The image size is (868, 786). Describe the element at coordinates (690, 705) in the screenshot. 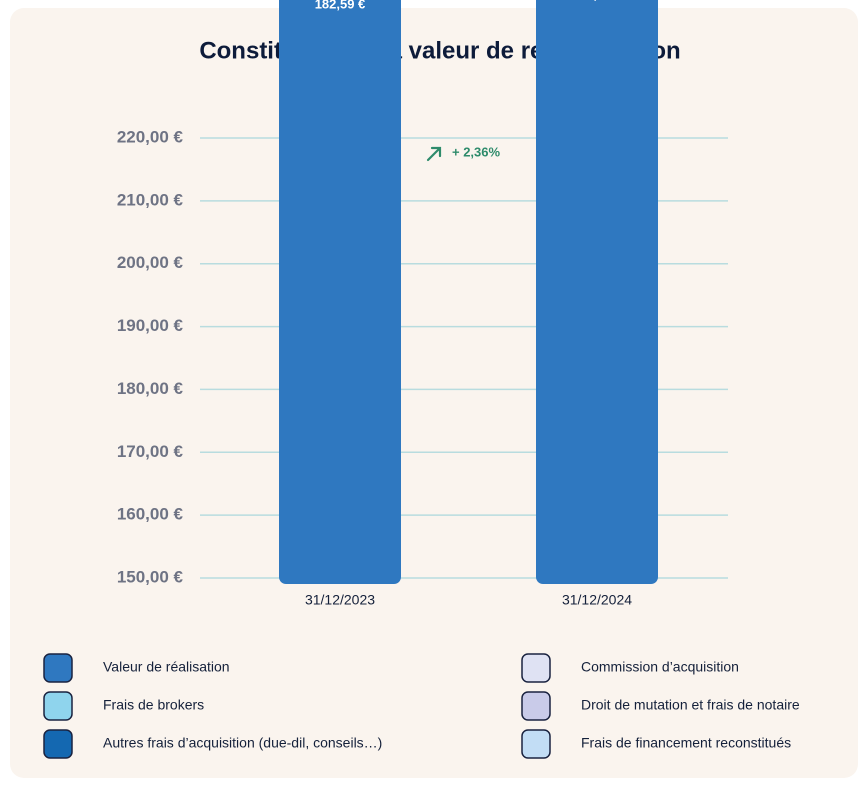

I see `legend-label: Droit de mutation et frais de notaire` at that location.